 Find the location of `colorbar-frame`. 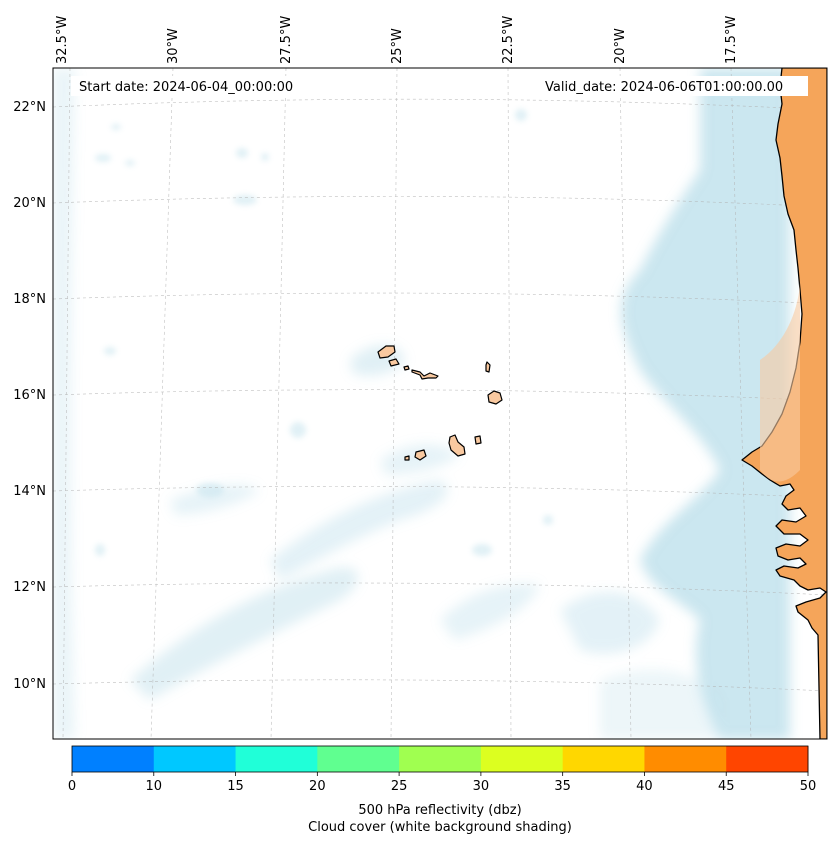

colorbar-frame is located at coordinates (440, 759).